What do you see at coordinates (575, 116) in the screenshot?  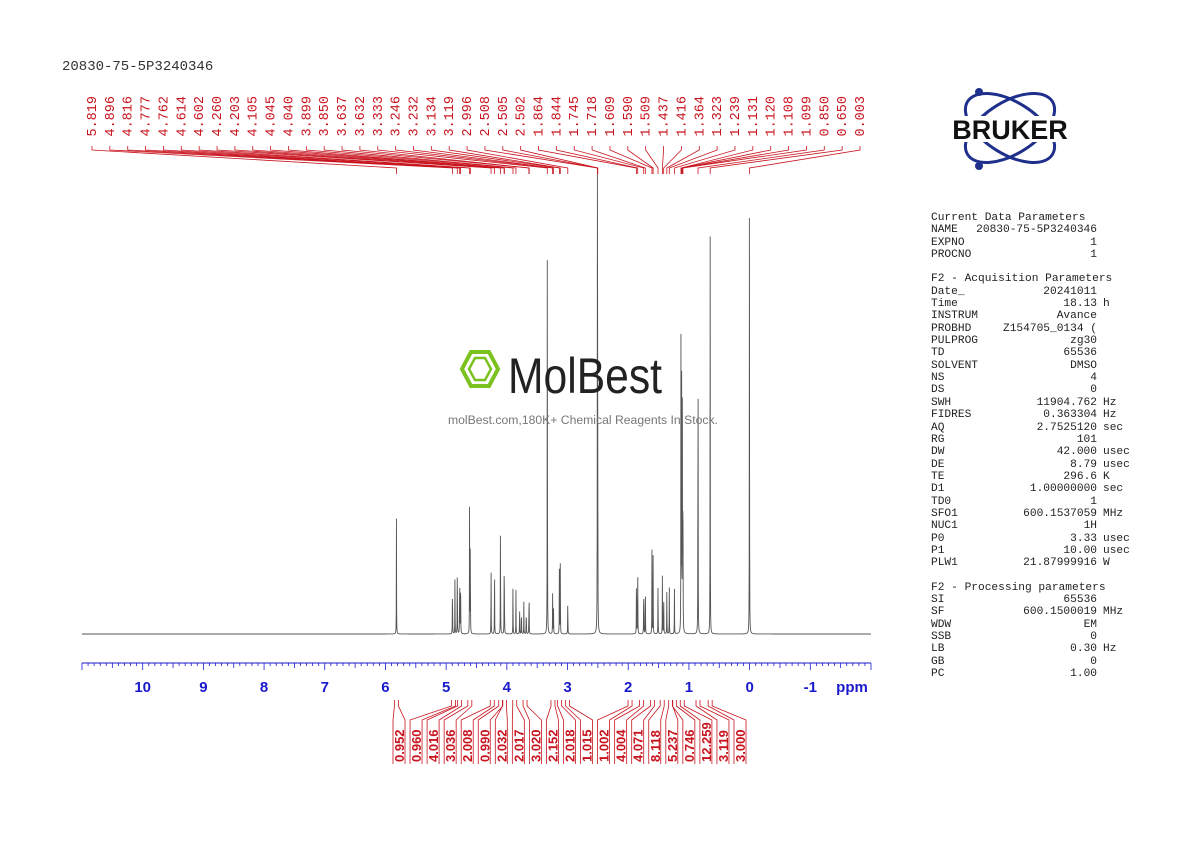 I see `peak-label: 1.745` at bounding box center [575, 116].